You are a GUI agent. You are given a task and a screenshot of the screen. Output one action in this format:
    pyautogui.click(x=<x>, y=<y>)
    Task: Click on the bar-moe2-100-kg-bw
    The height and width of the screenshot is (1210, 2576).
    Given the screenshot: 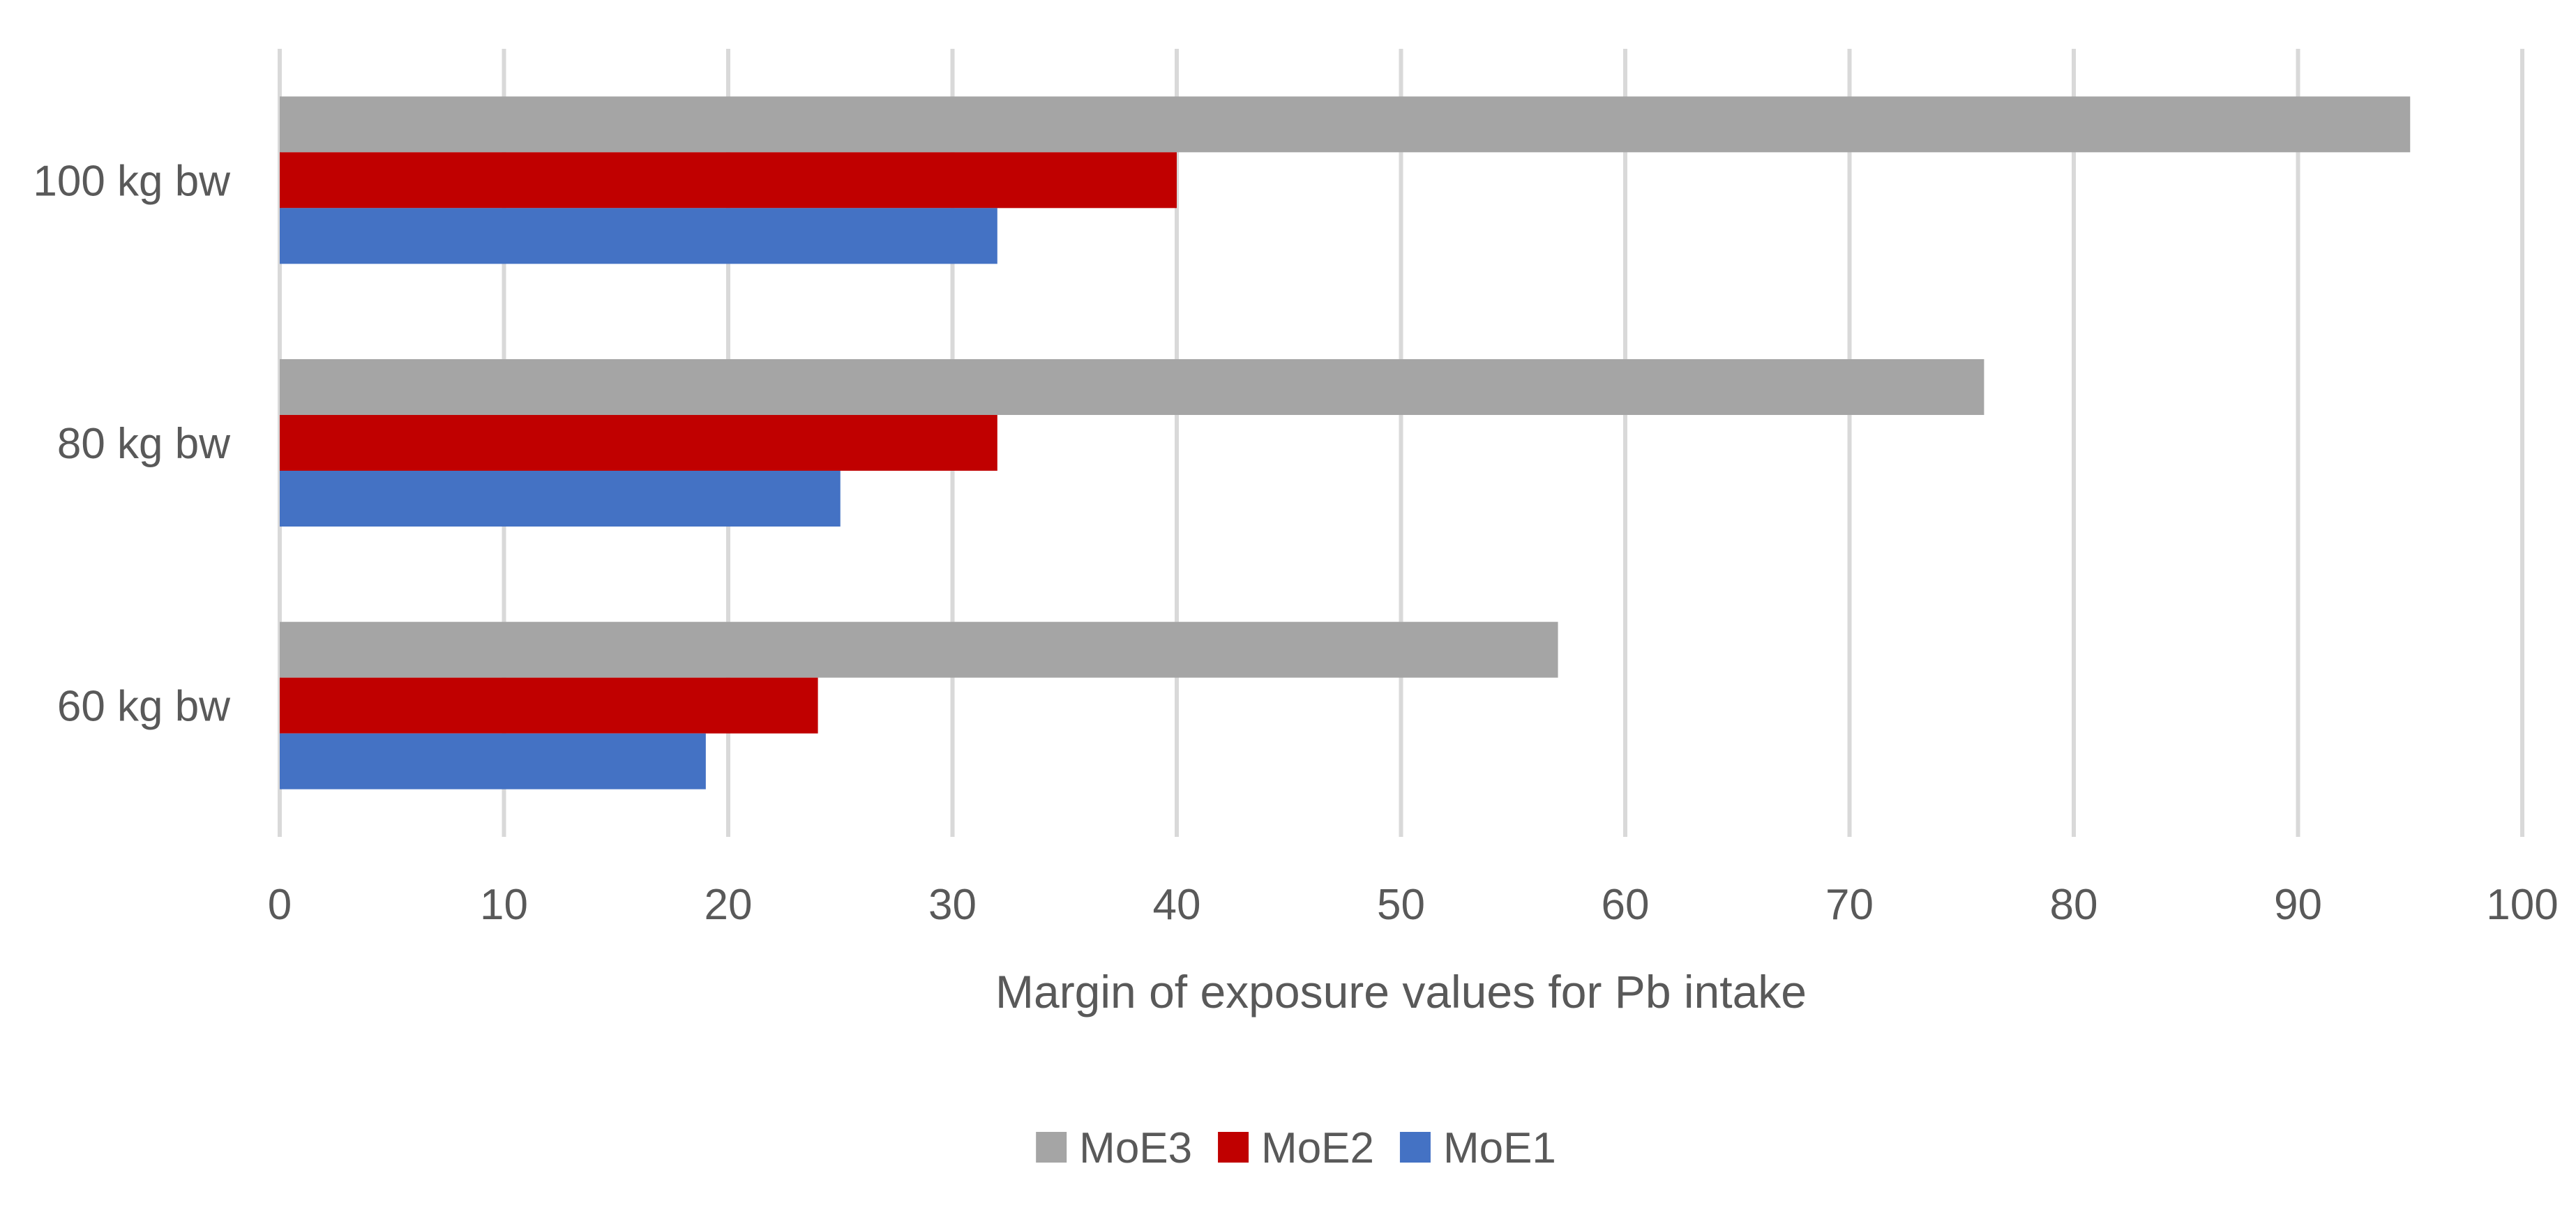 What is the action you would take?
    pyautogui.click(x=728, y=180)
    